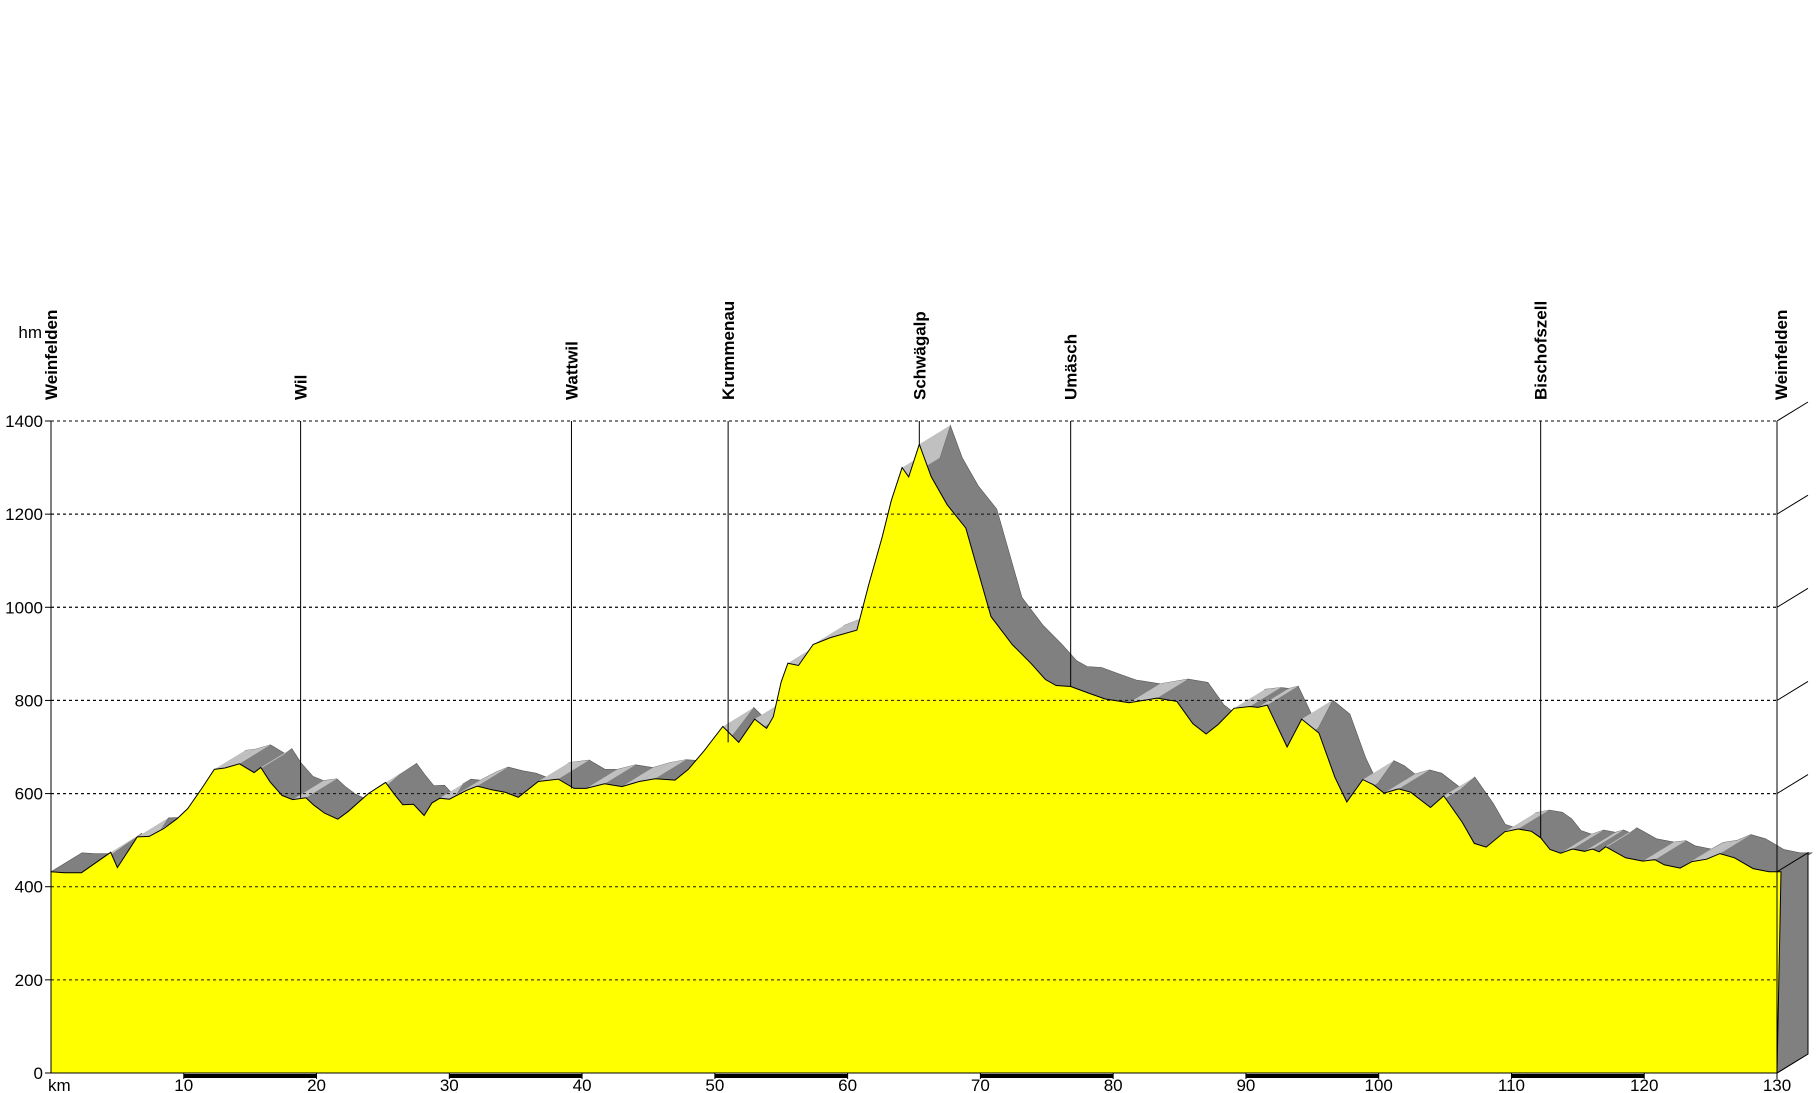 The width and height of the screenshot is (1816, 1093). I want to click on y-axis-unit-label: hm, so click(30, 332).